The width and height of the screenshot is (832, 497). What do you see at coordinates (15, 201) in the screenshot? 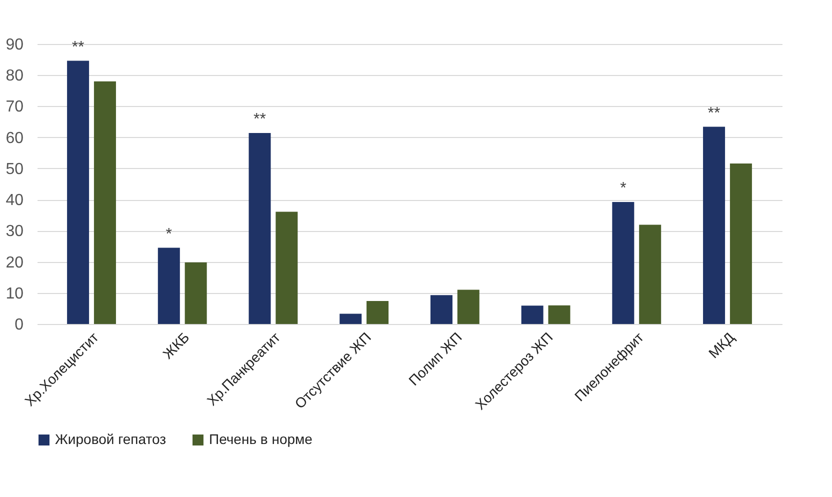
I see `y-tick-label: 40` at bounding box center [15, 201].